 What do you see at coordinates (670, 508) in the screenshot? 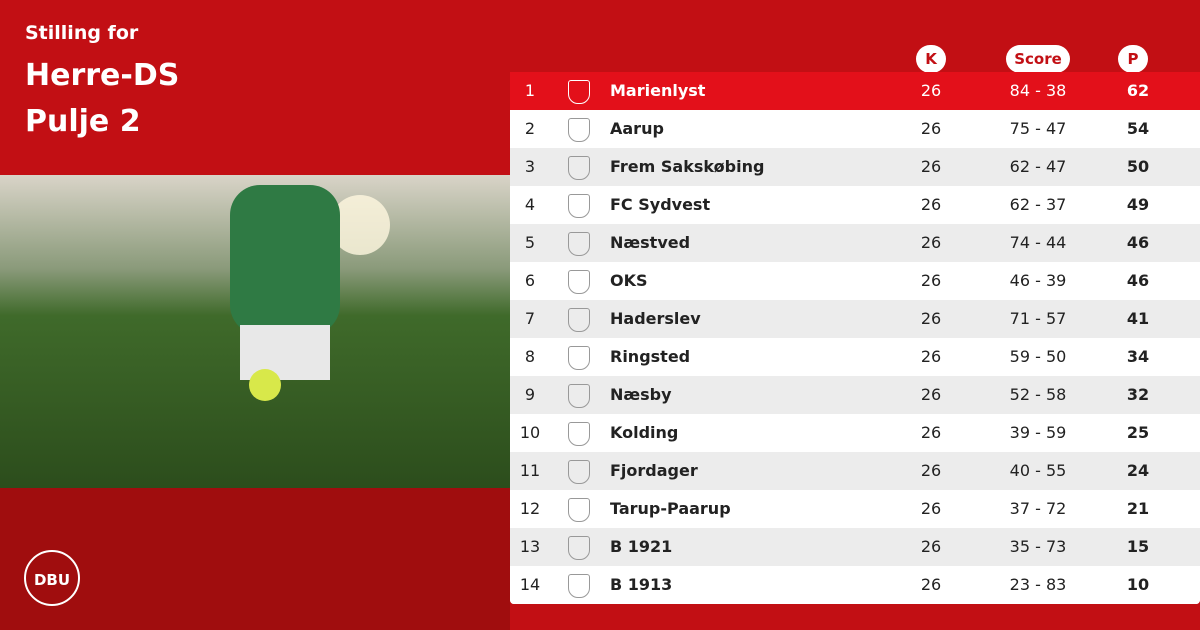
I see `team-name: Tarup-Paarup` at bounding box center [670, 508].